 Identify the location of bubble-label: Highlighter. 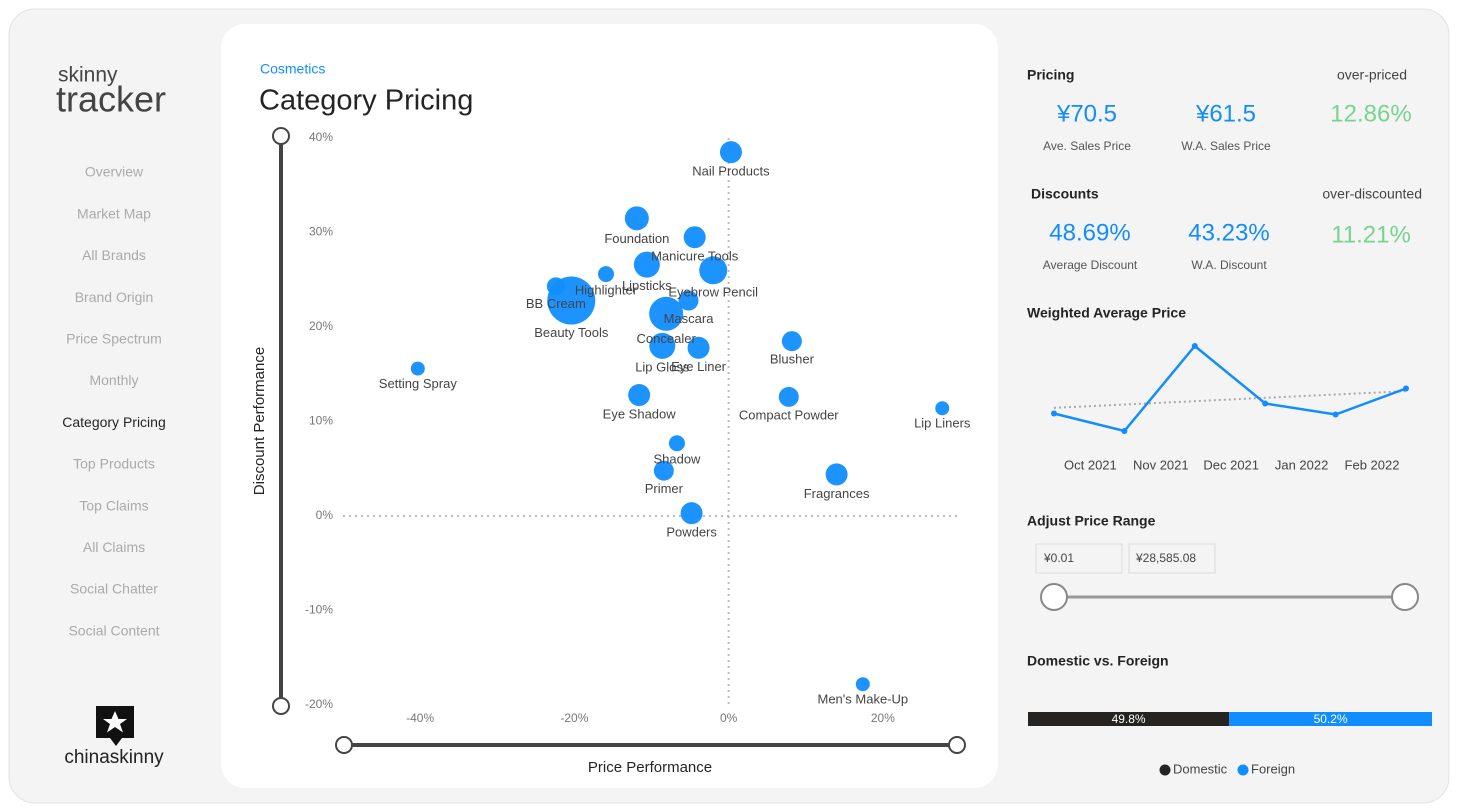
(606, 290).